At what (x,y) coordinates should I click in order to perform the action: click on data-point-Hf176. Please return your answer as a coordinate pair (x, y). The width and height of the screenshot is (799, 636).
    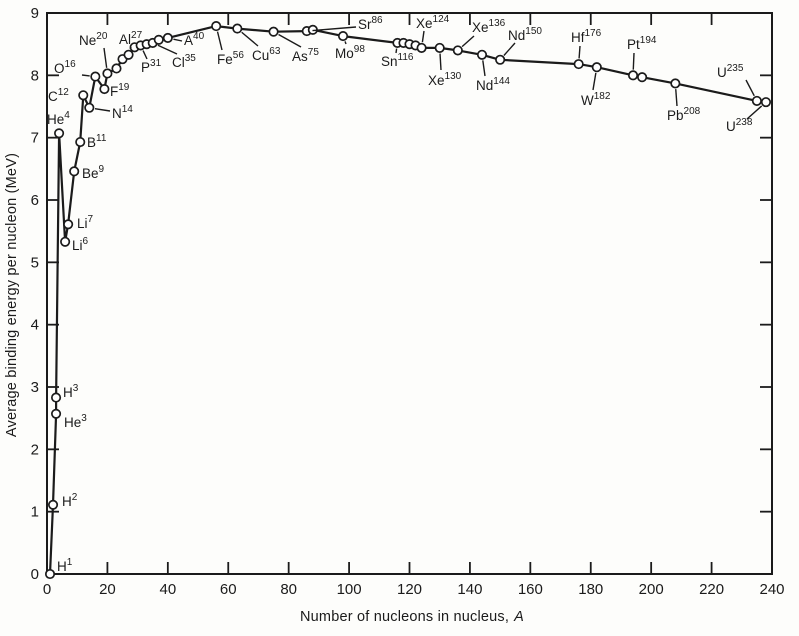
    Looking at the image, I should click on (578, 64).